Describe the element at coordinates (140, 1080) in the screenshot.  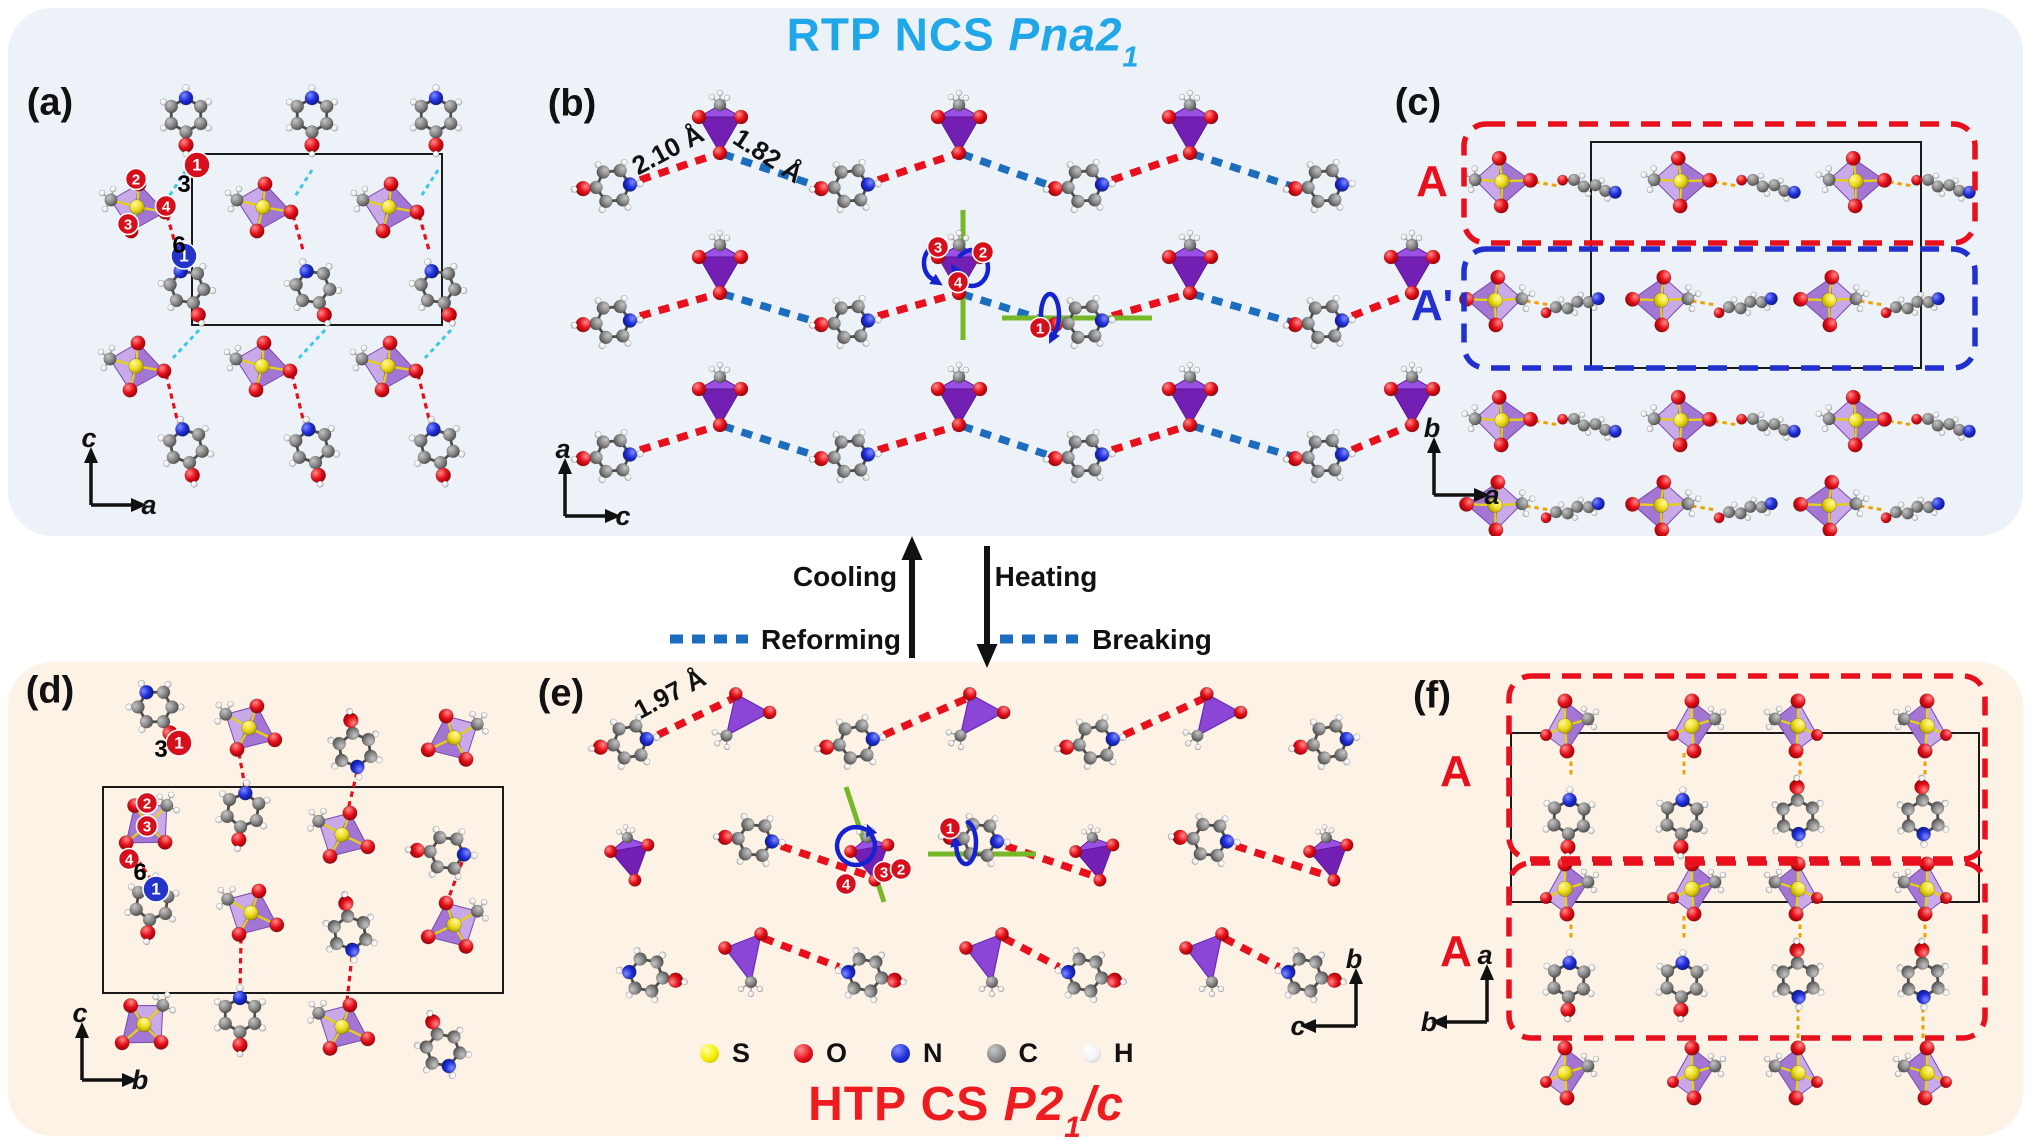
I see `axis-letter-horizontal: b` at that location.